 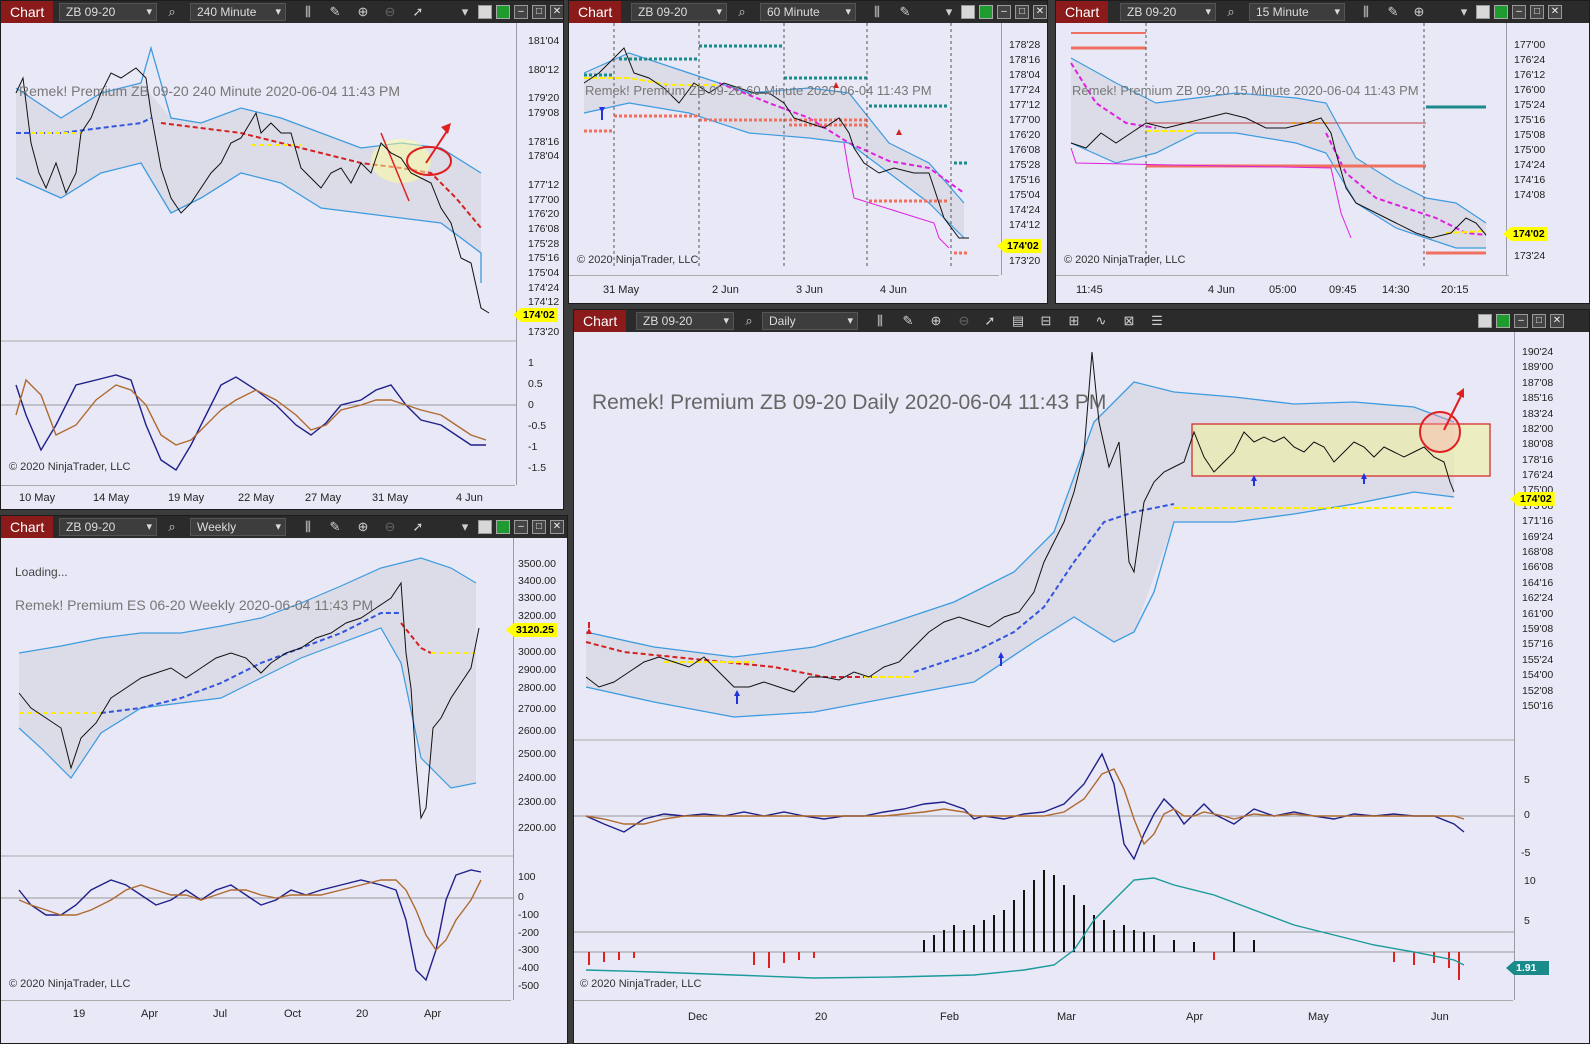 I want to click on interval-selector: Weekly ▾, so click(x=238, y=527).